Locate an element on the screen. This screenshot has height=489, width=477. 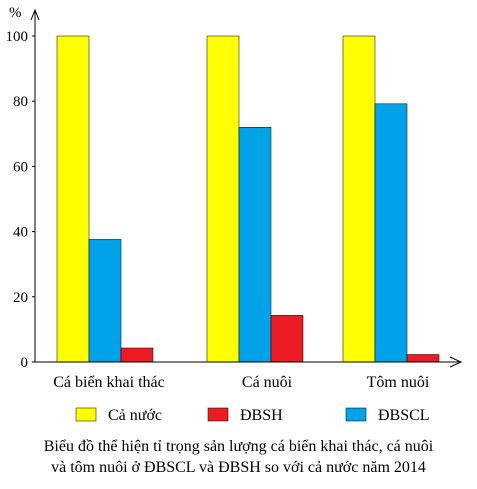
y-tick-label: 80 is located at coordinates (20, 102).